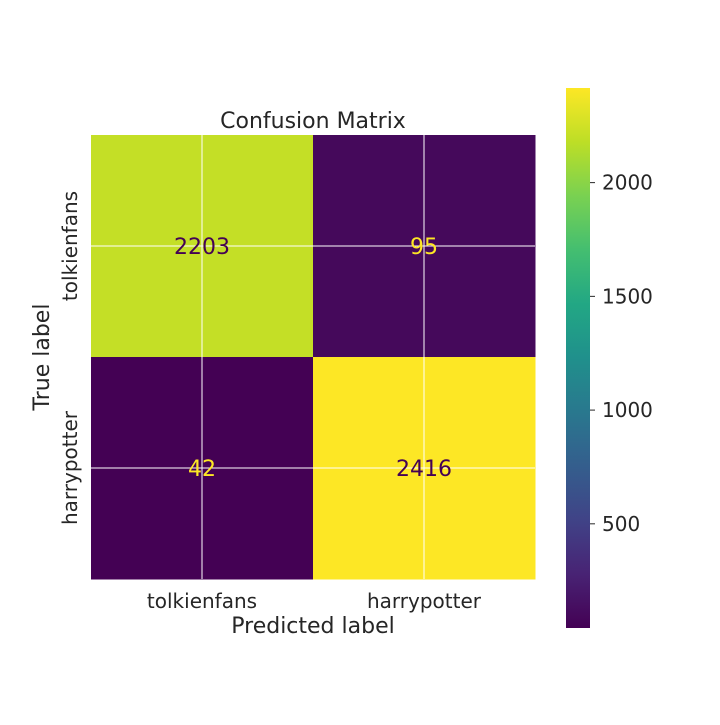 Image resolution: width=720 pixels, height=725 pixels. Describe the element at coordinates (424, 601) in the screenshot. I see `x-tick-label: harrypotter` at that location.